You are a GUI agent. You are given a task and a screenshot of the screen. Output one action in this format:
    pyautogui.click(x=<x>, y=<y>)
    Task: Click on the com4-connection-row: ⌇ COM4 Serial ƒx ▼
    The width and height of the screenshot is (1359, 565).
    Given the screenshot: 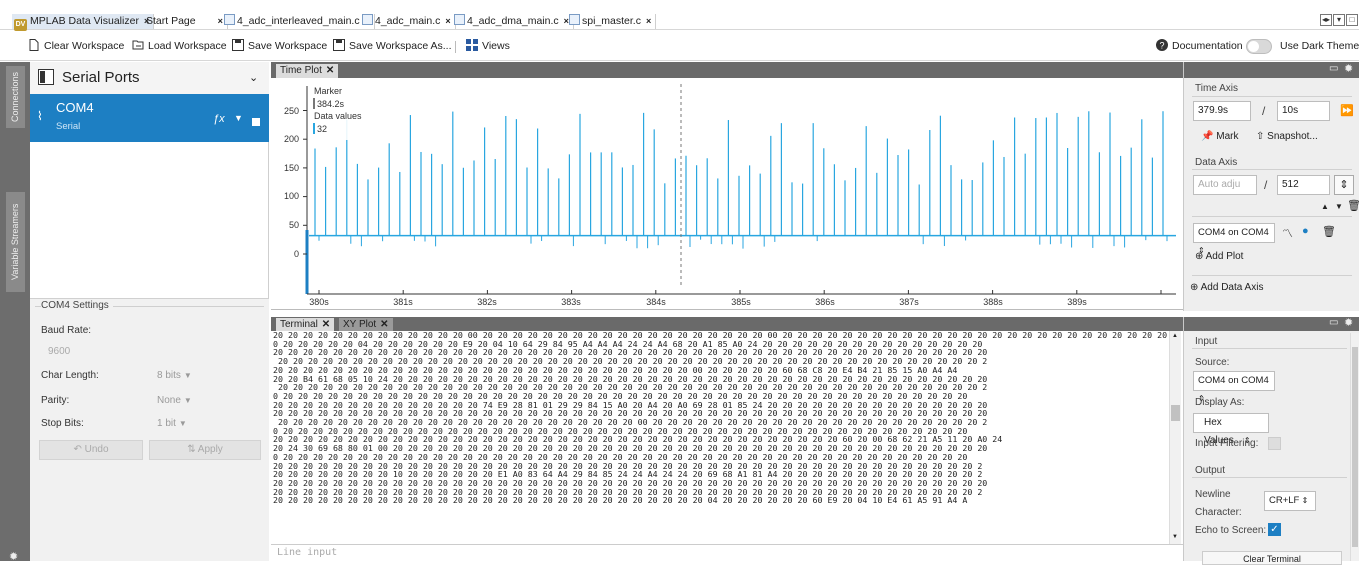 What is the action you would take?
    pyautogui.click(x=149, y=118)
    